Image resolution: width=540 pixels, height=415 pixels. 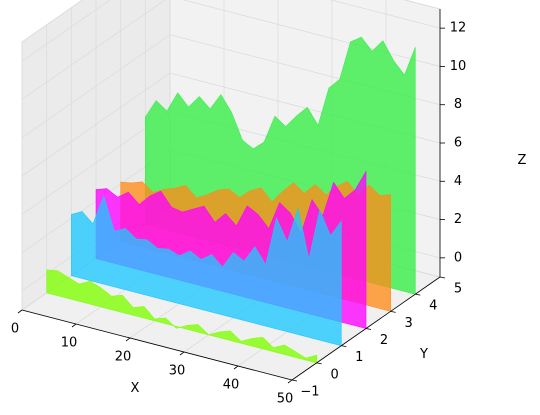 What do you see at coordinates (177, 371) in the screenshot?
I see `x-tick-label: 30` at bounding box center [177, 371].